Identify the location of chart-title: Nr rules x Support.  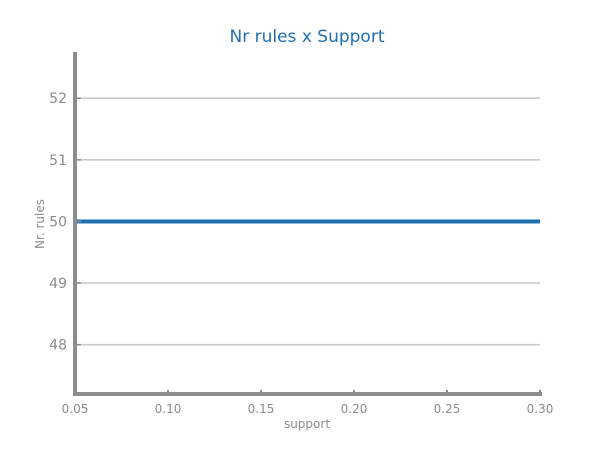
(307, 37).